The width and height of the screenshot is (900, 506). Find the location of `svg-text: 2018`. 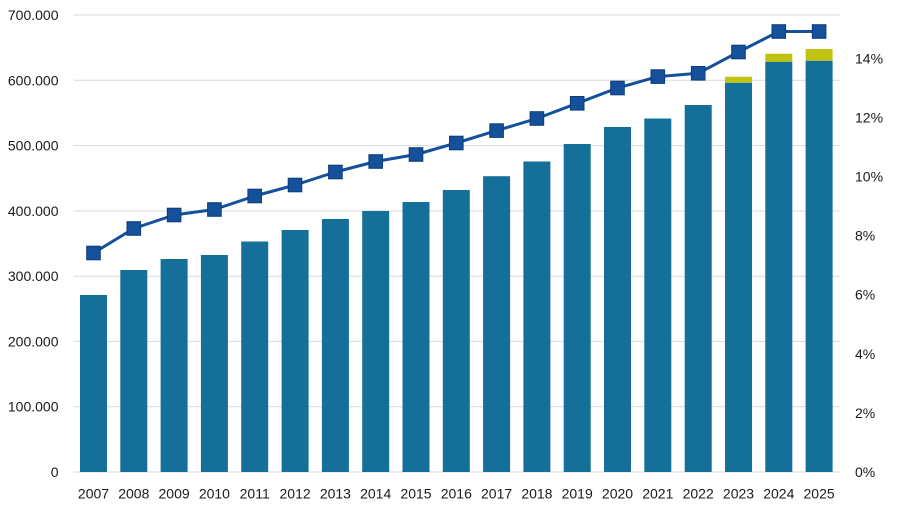

svg-text: 2018 is located at coordinates (536, 494).